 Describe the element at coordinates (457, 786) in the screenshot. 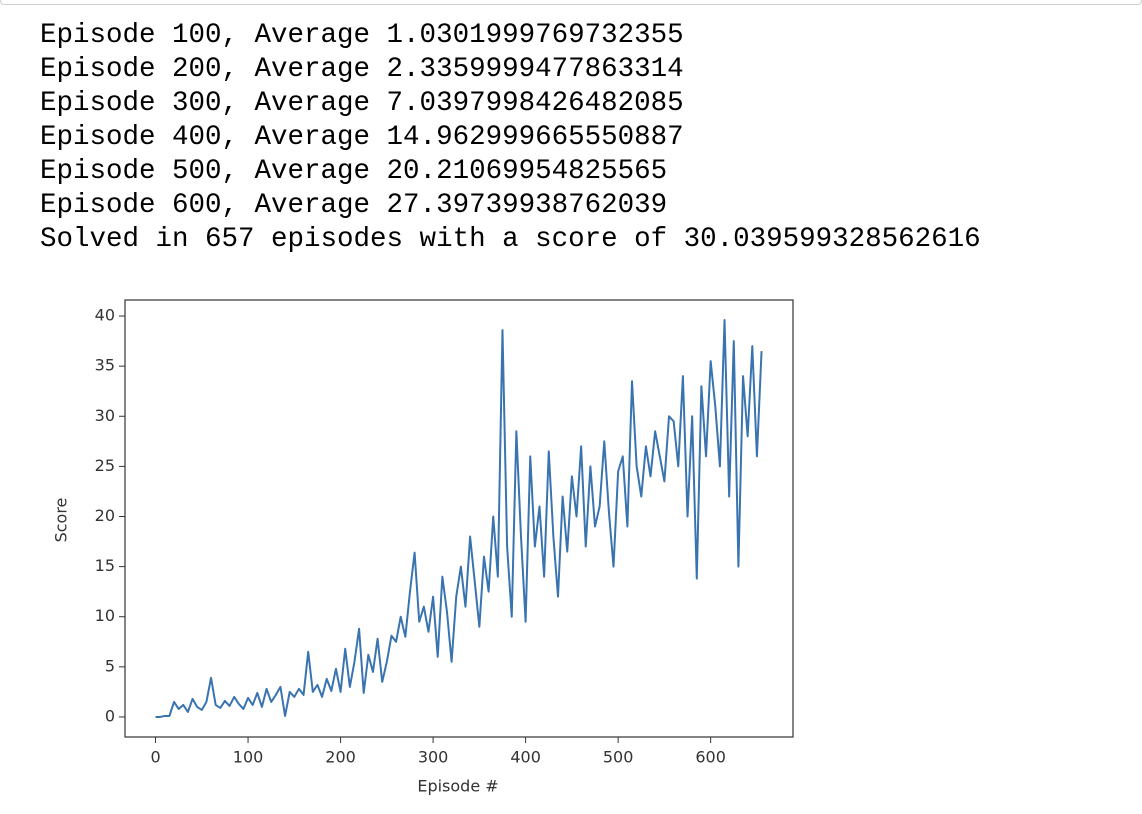

I see `x-axis-label: Episode #` at that location.